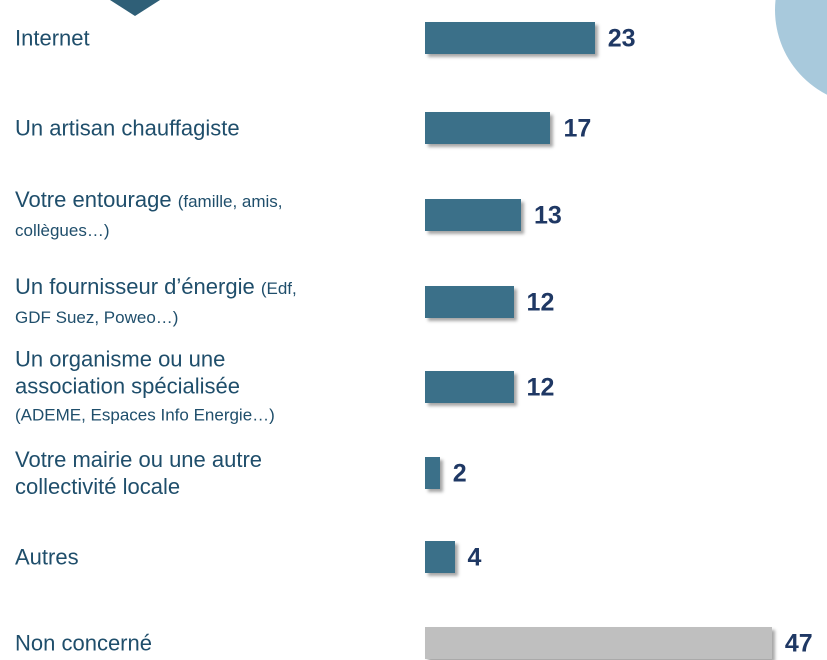  What do you see at coordinates (127, 128) in the screenshot?
I see `category-label: Un artisan chauffagiste` at bounding box center [127, 128].